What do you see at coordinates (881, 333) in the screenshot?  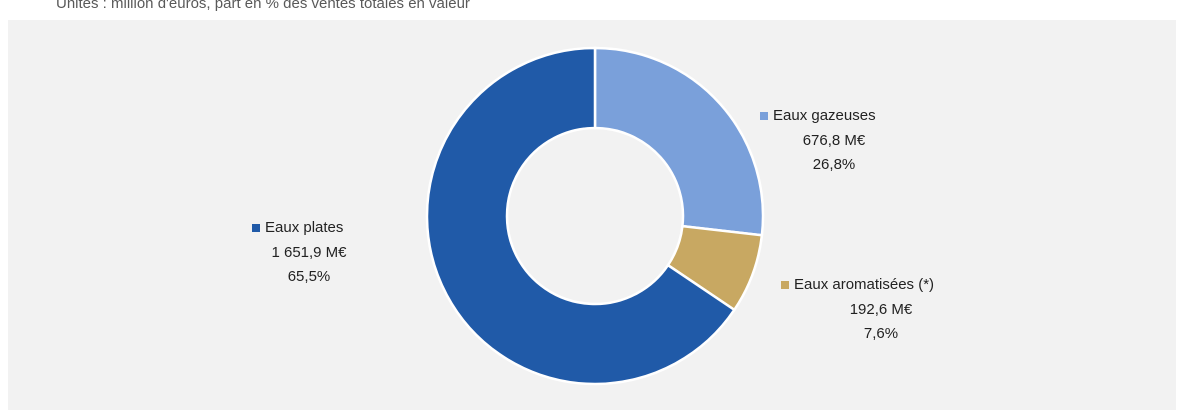 I see `value-label: 7,6%` at bounding box center [881, 333].